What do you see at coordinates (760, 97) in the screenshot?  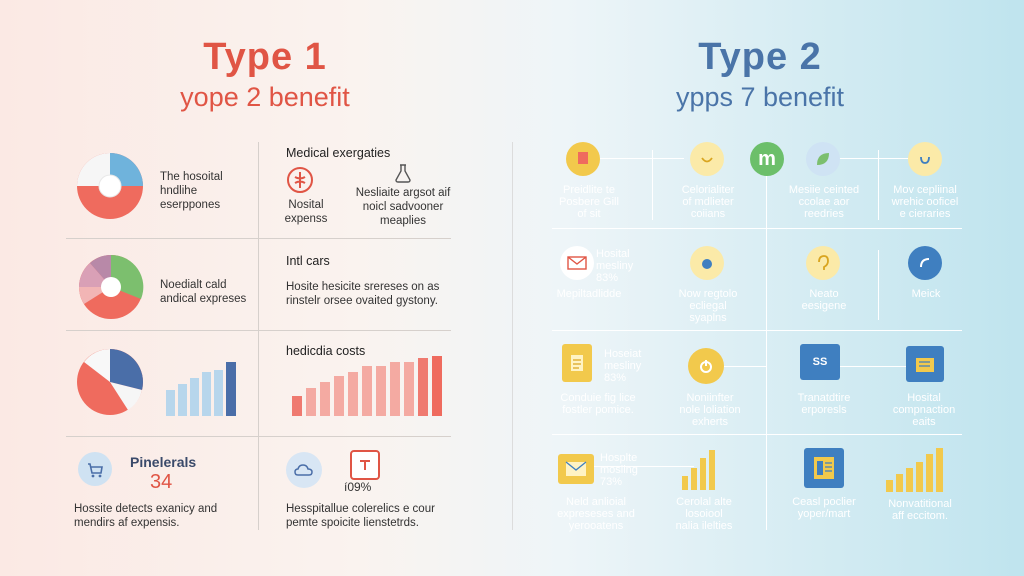 I see `right-subtitle: ypps 7 benefit` at bounding box center [760, 97].